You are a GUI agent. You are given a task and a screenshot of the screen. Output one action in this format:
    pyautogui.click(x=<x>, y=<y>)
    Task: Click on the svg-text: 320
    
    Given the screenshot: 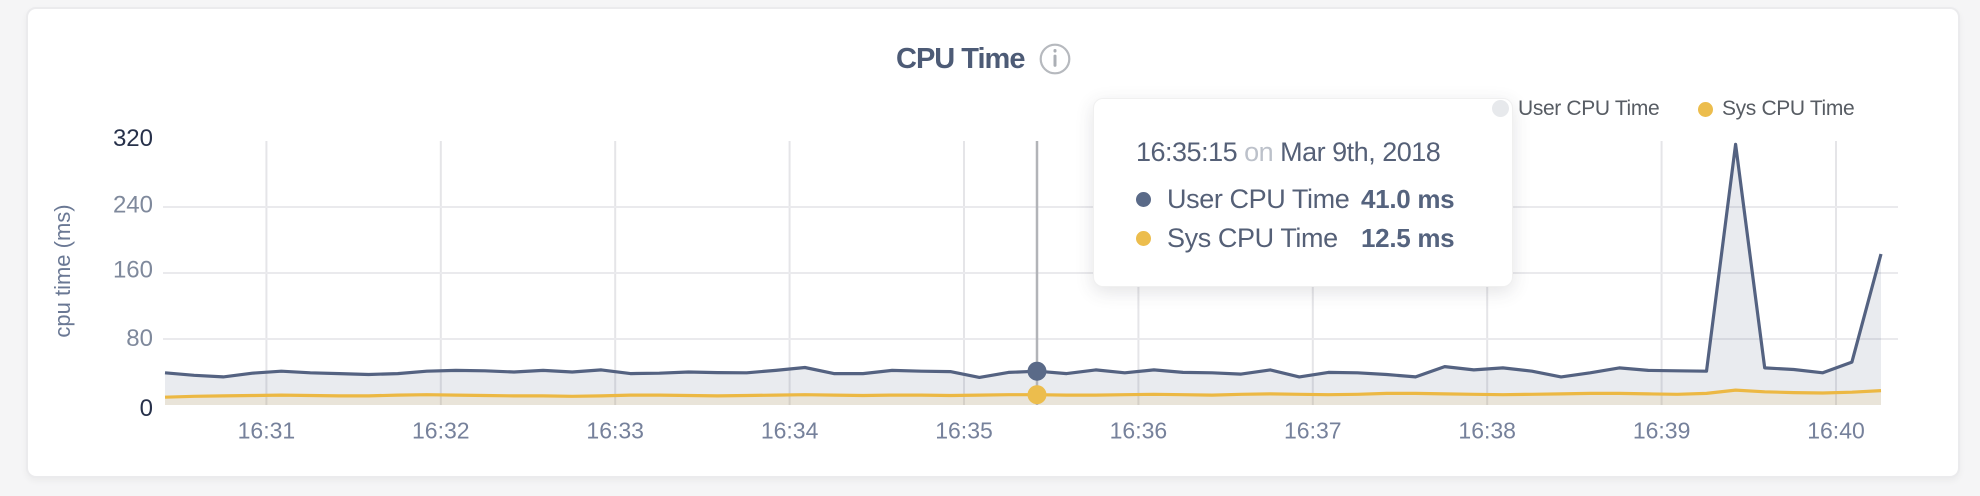 What is the action you would take?
    pyautogui.click(x=133, y=138)
    